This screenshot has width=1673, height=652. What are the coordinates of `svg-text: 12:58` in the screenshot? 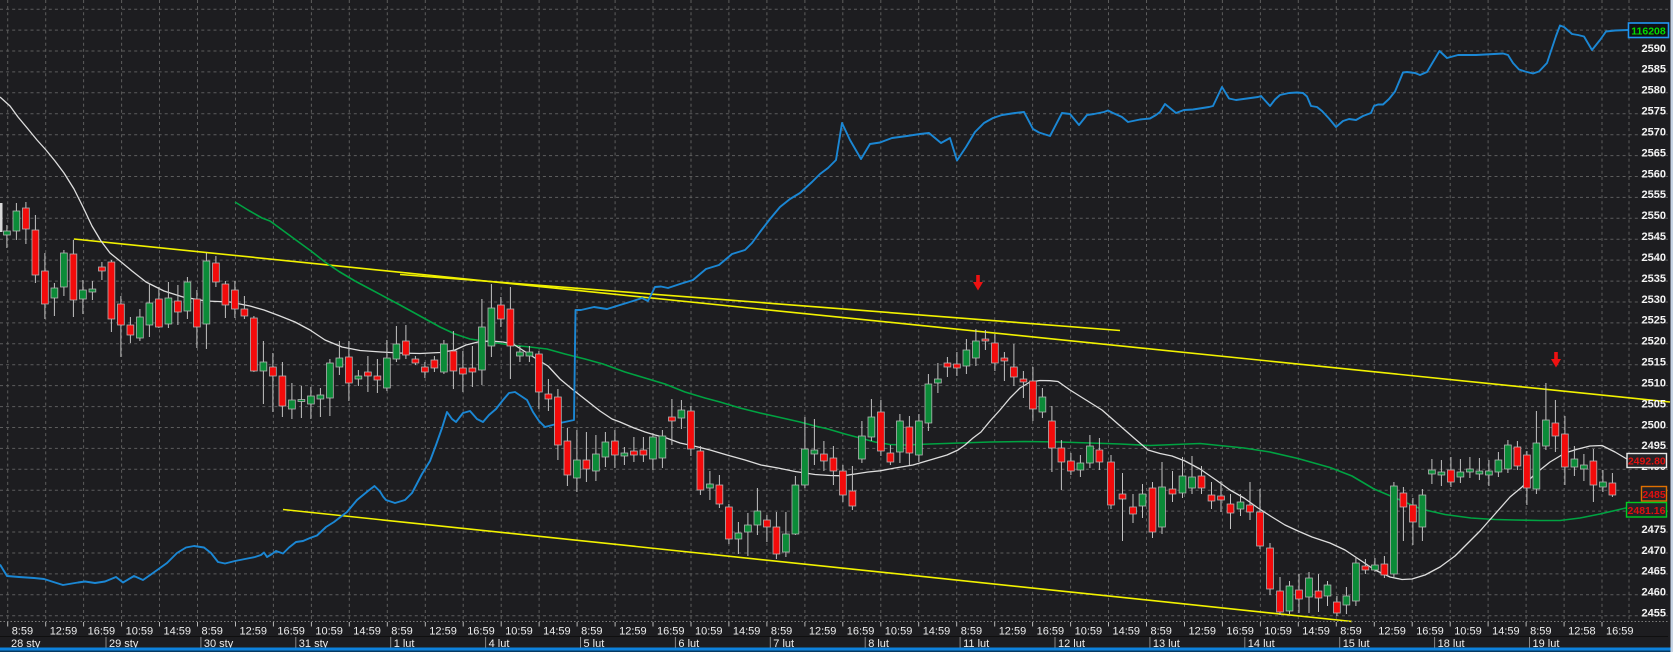 It's located at (1582, 632).